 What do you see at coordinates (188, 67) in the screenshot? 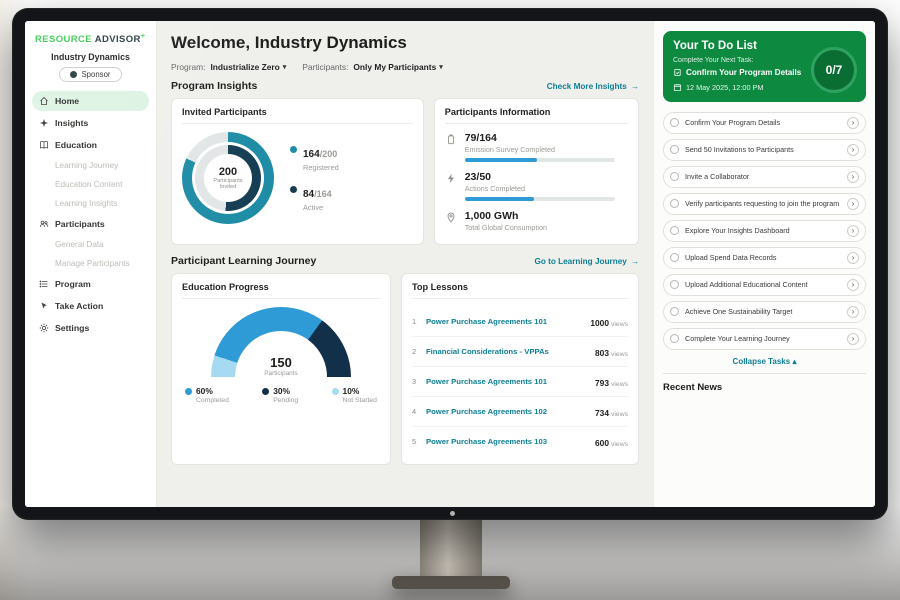
I see `program-filter-label: Program:` at bounding box center [188, 67].